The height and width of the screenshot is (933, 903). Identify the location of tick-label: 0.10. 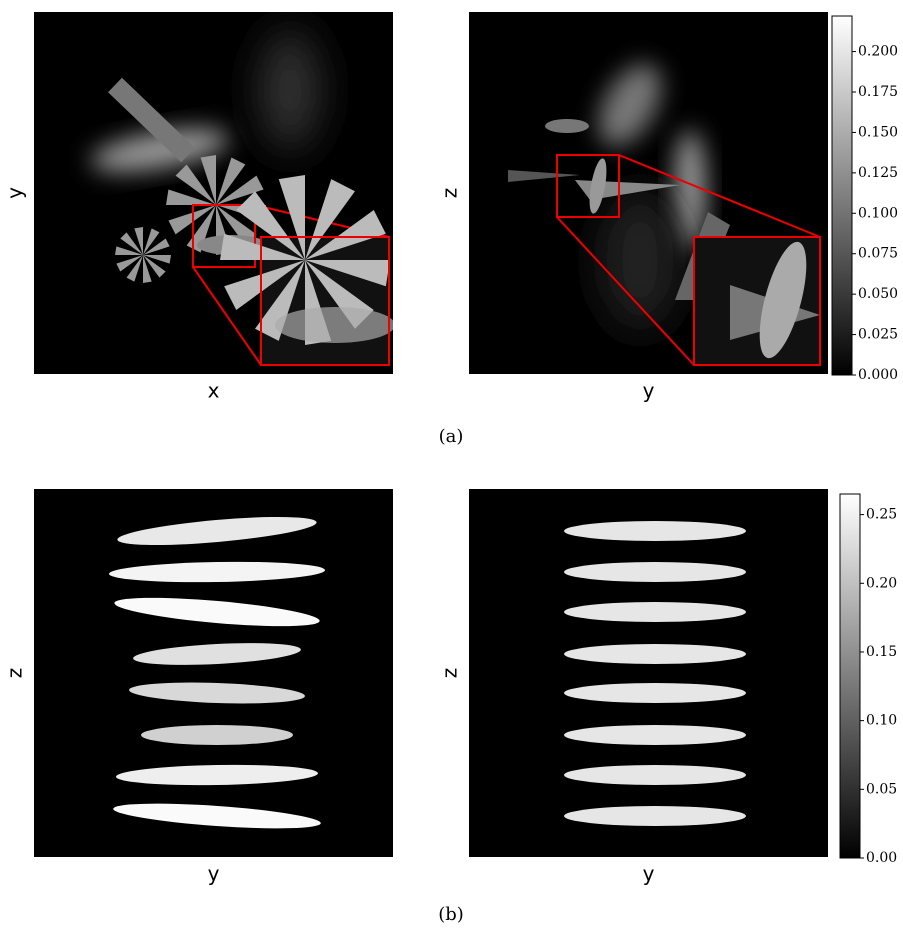
(881, 721).